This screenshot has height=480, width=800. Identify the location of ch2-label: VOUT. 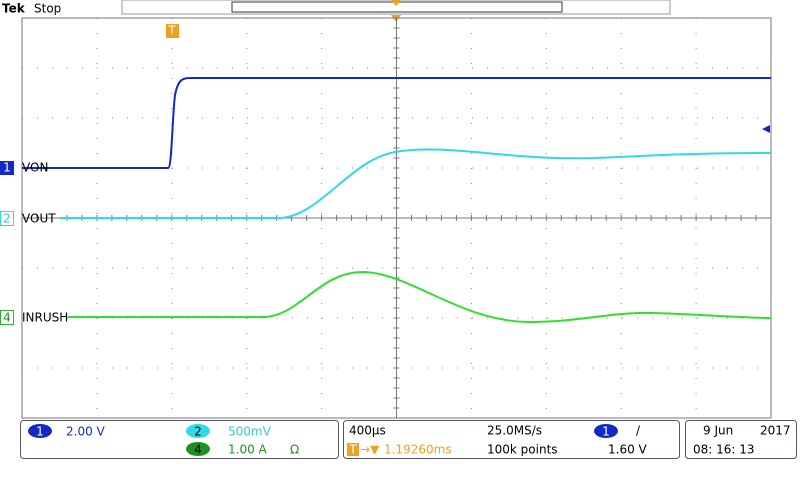
(39, 219).